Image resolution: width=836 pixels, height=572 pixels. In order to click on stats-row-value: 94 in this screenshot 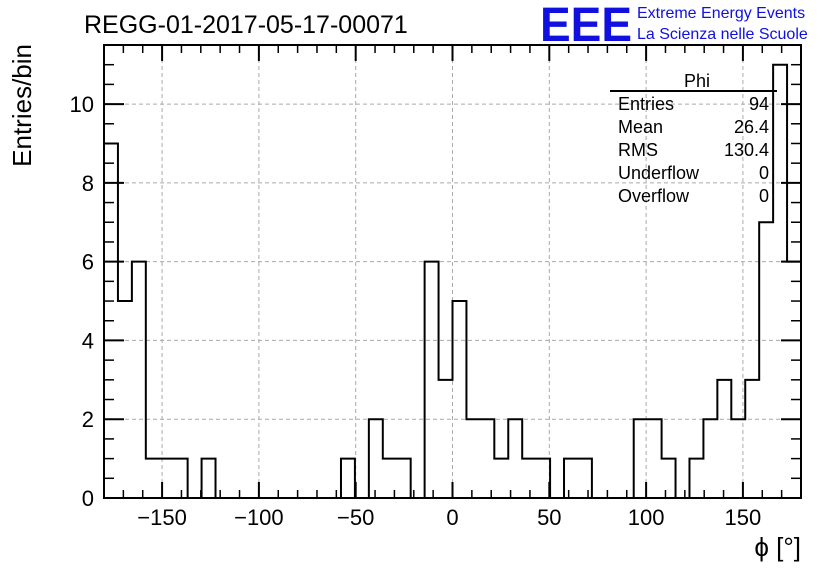, I will do `click(759, 104)`.